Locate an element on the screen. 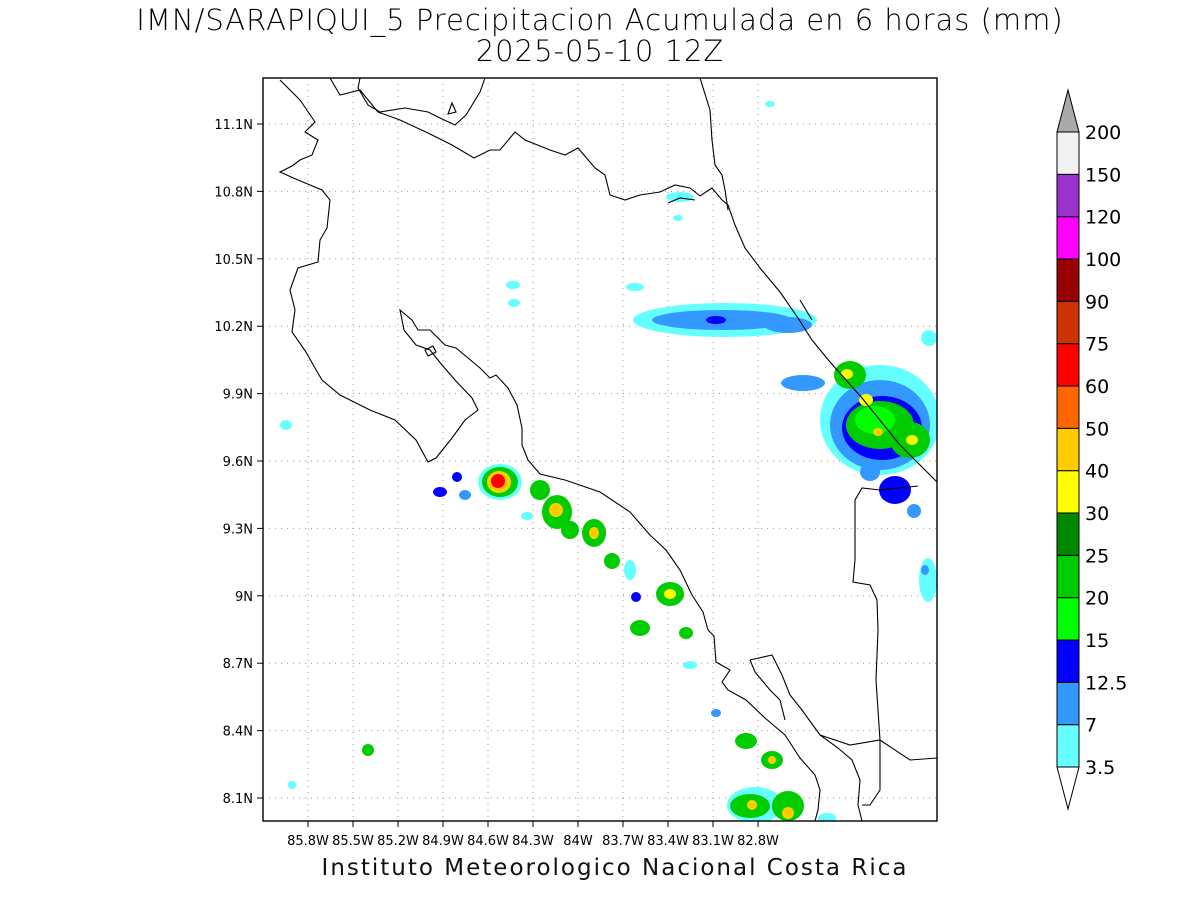  lat-tick-label: 9.9N is located at coordinates (238, 395).